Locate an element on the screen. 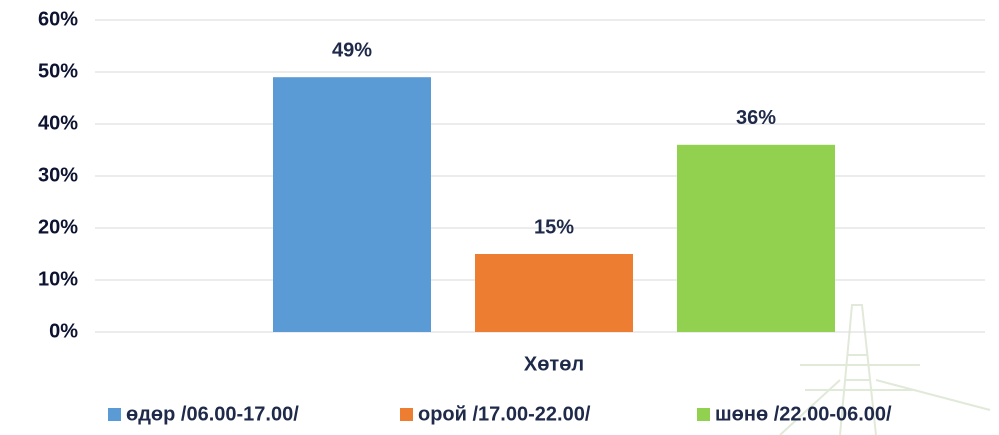 The width and height of the screenshot is (999, 435). legend-label: шөнө /22.00-06.00/ is located at coordinates (803, 414).